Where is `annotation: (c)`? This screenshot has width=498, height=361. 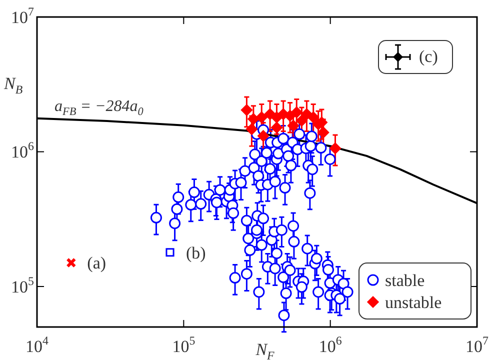
annotation: (c) is located at coordinates (428, 57).